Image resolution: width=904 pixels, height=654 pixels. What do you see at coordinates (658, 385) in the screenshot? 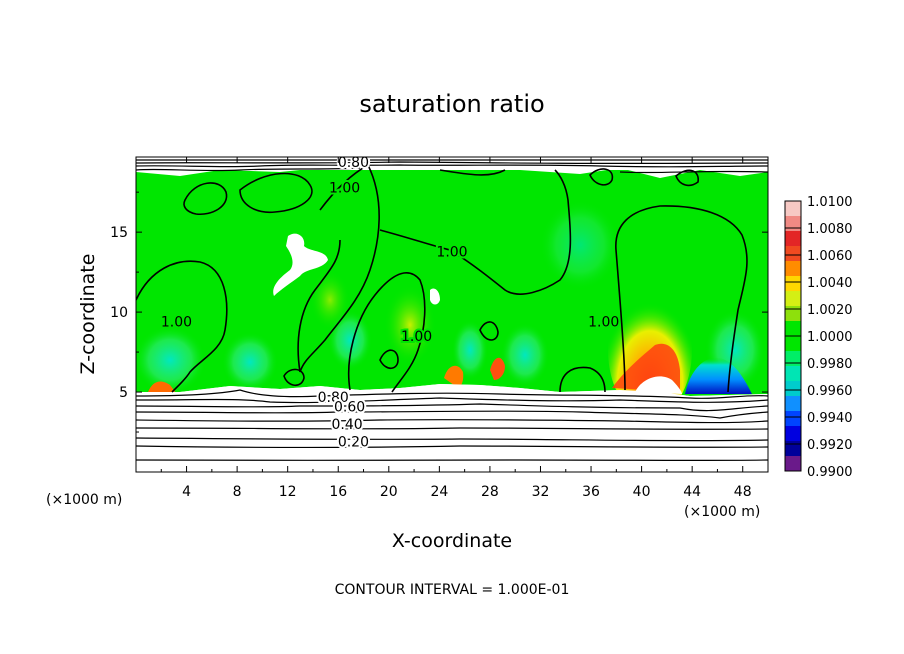
I see `field-plume-white` at bounding box center [658, 385].